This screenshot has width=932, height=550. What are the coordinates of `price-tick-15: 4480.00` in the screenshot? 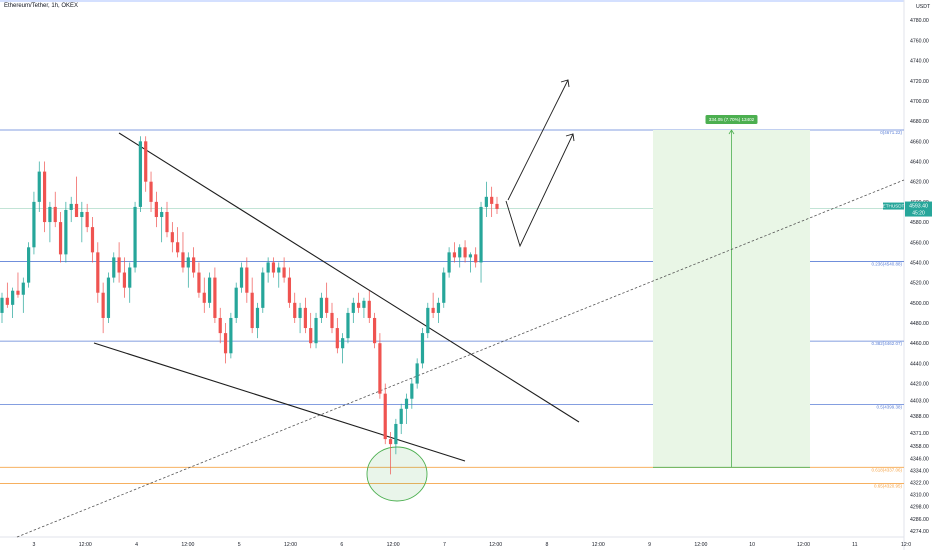 It's located at (919, 324).